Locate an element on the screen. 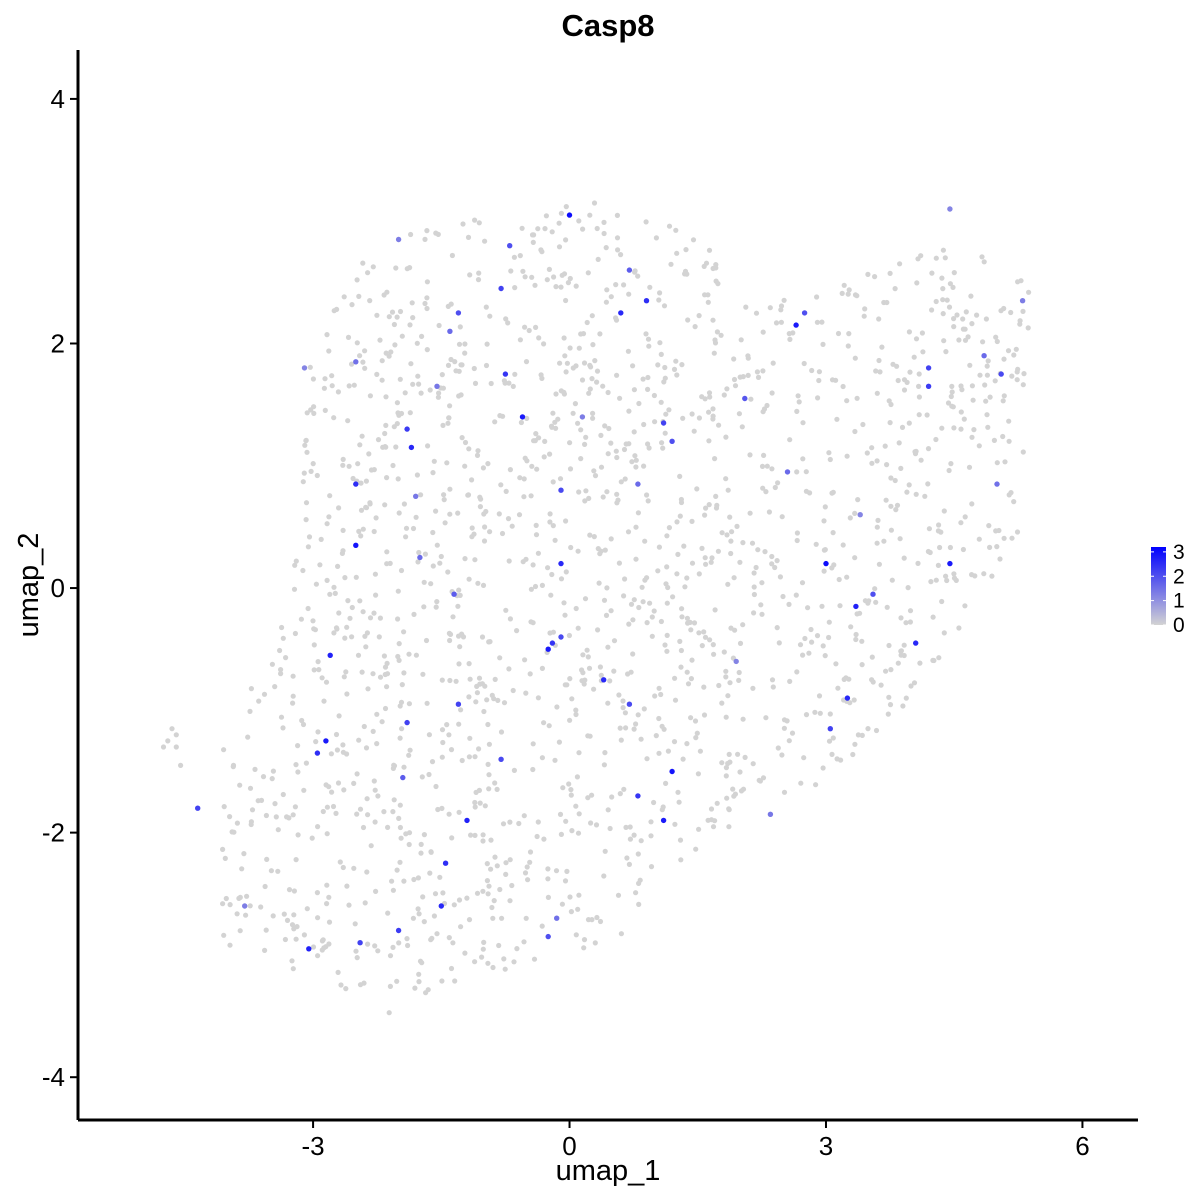  x-tick-label: 6 is located at coordinates (1082, 1146).